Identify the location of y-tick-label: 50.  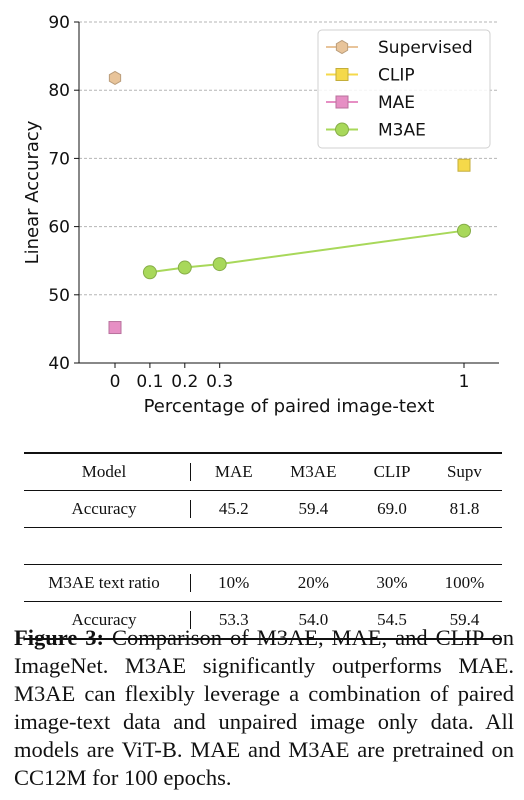
(59, 296).